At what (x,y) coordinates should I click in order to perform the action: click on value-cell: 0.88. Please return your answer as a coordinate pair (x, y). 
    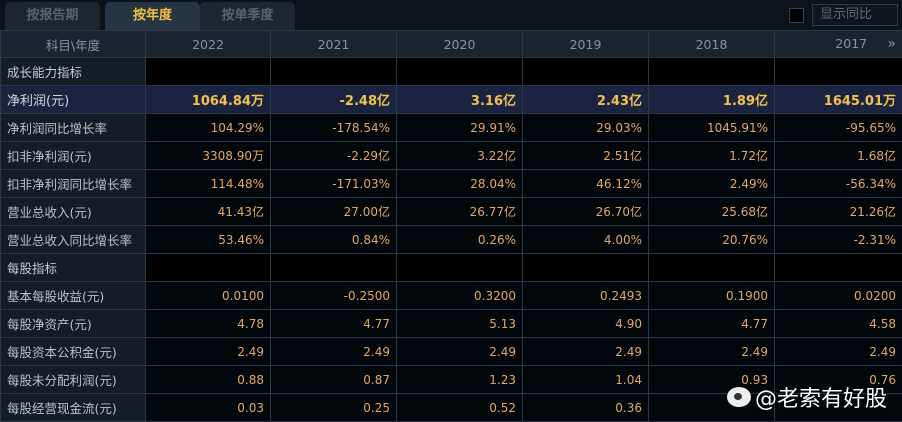
    Looking at the image, I should click on (208, 380).